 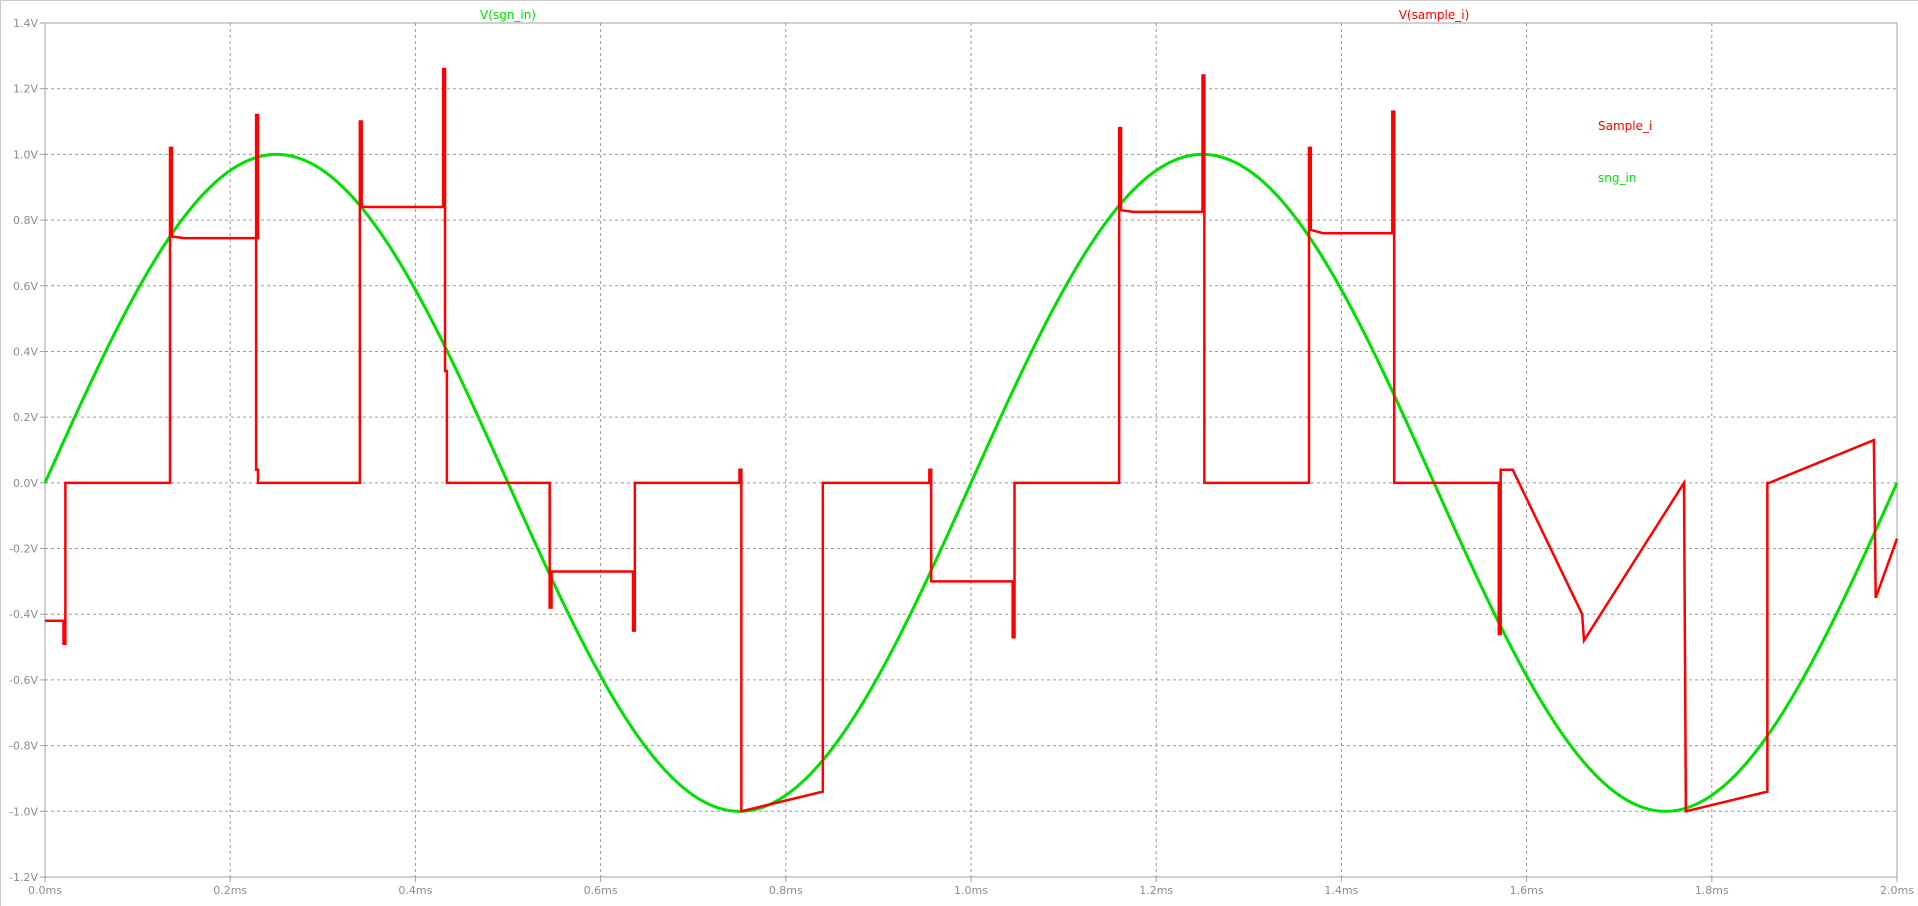 What do you see at coordinates (23, 680) in the screenshot?
I see `y-tick-label: -0.6V` at bounding box center [23, 680].